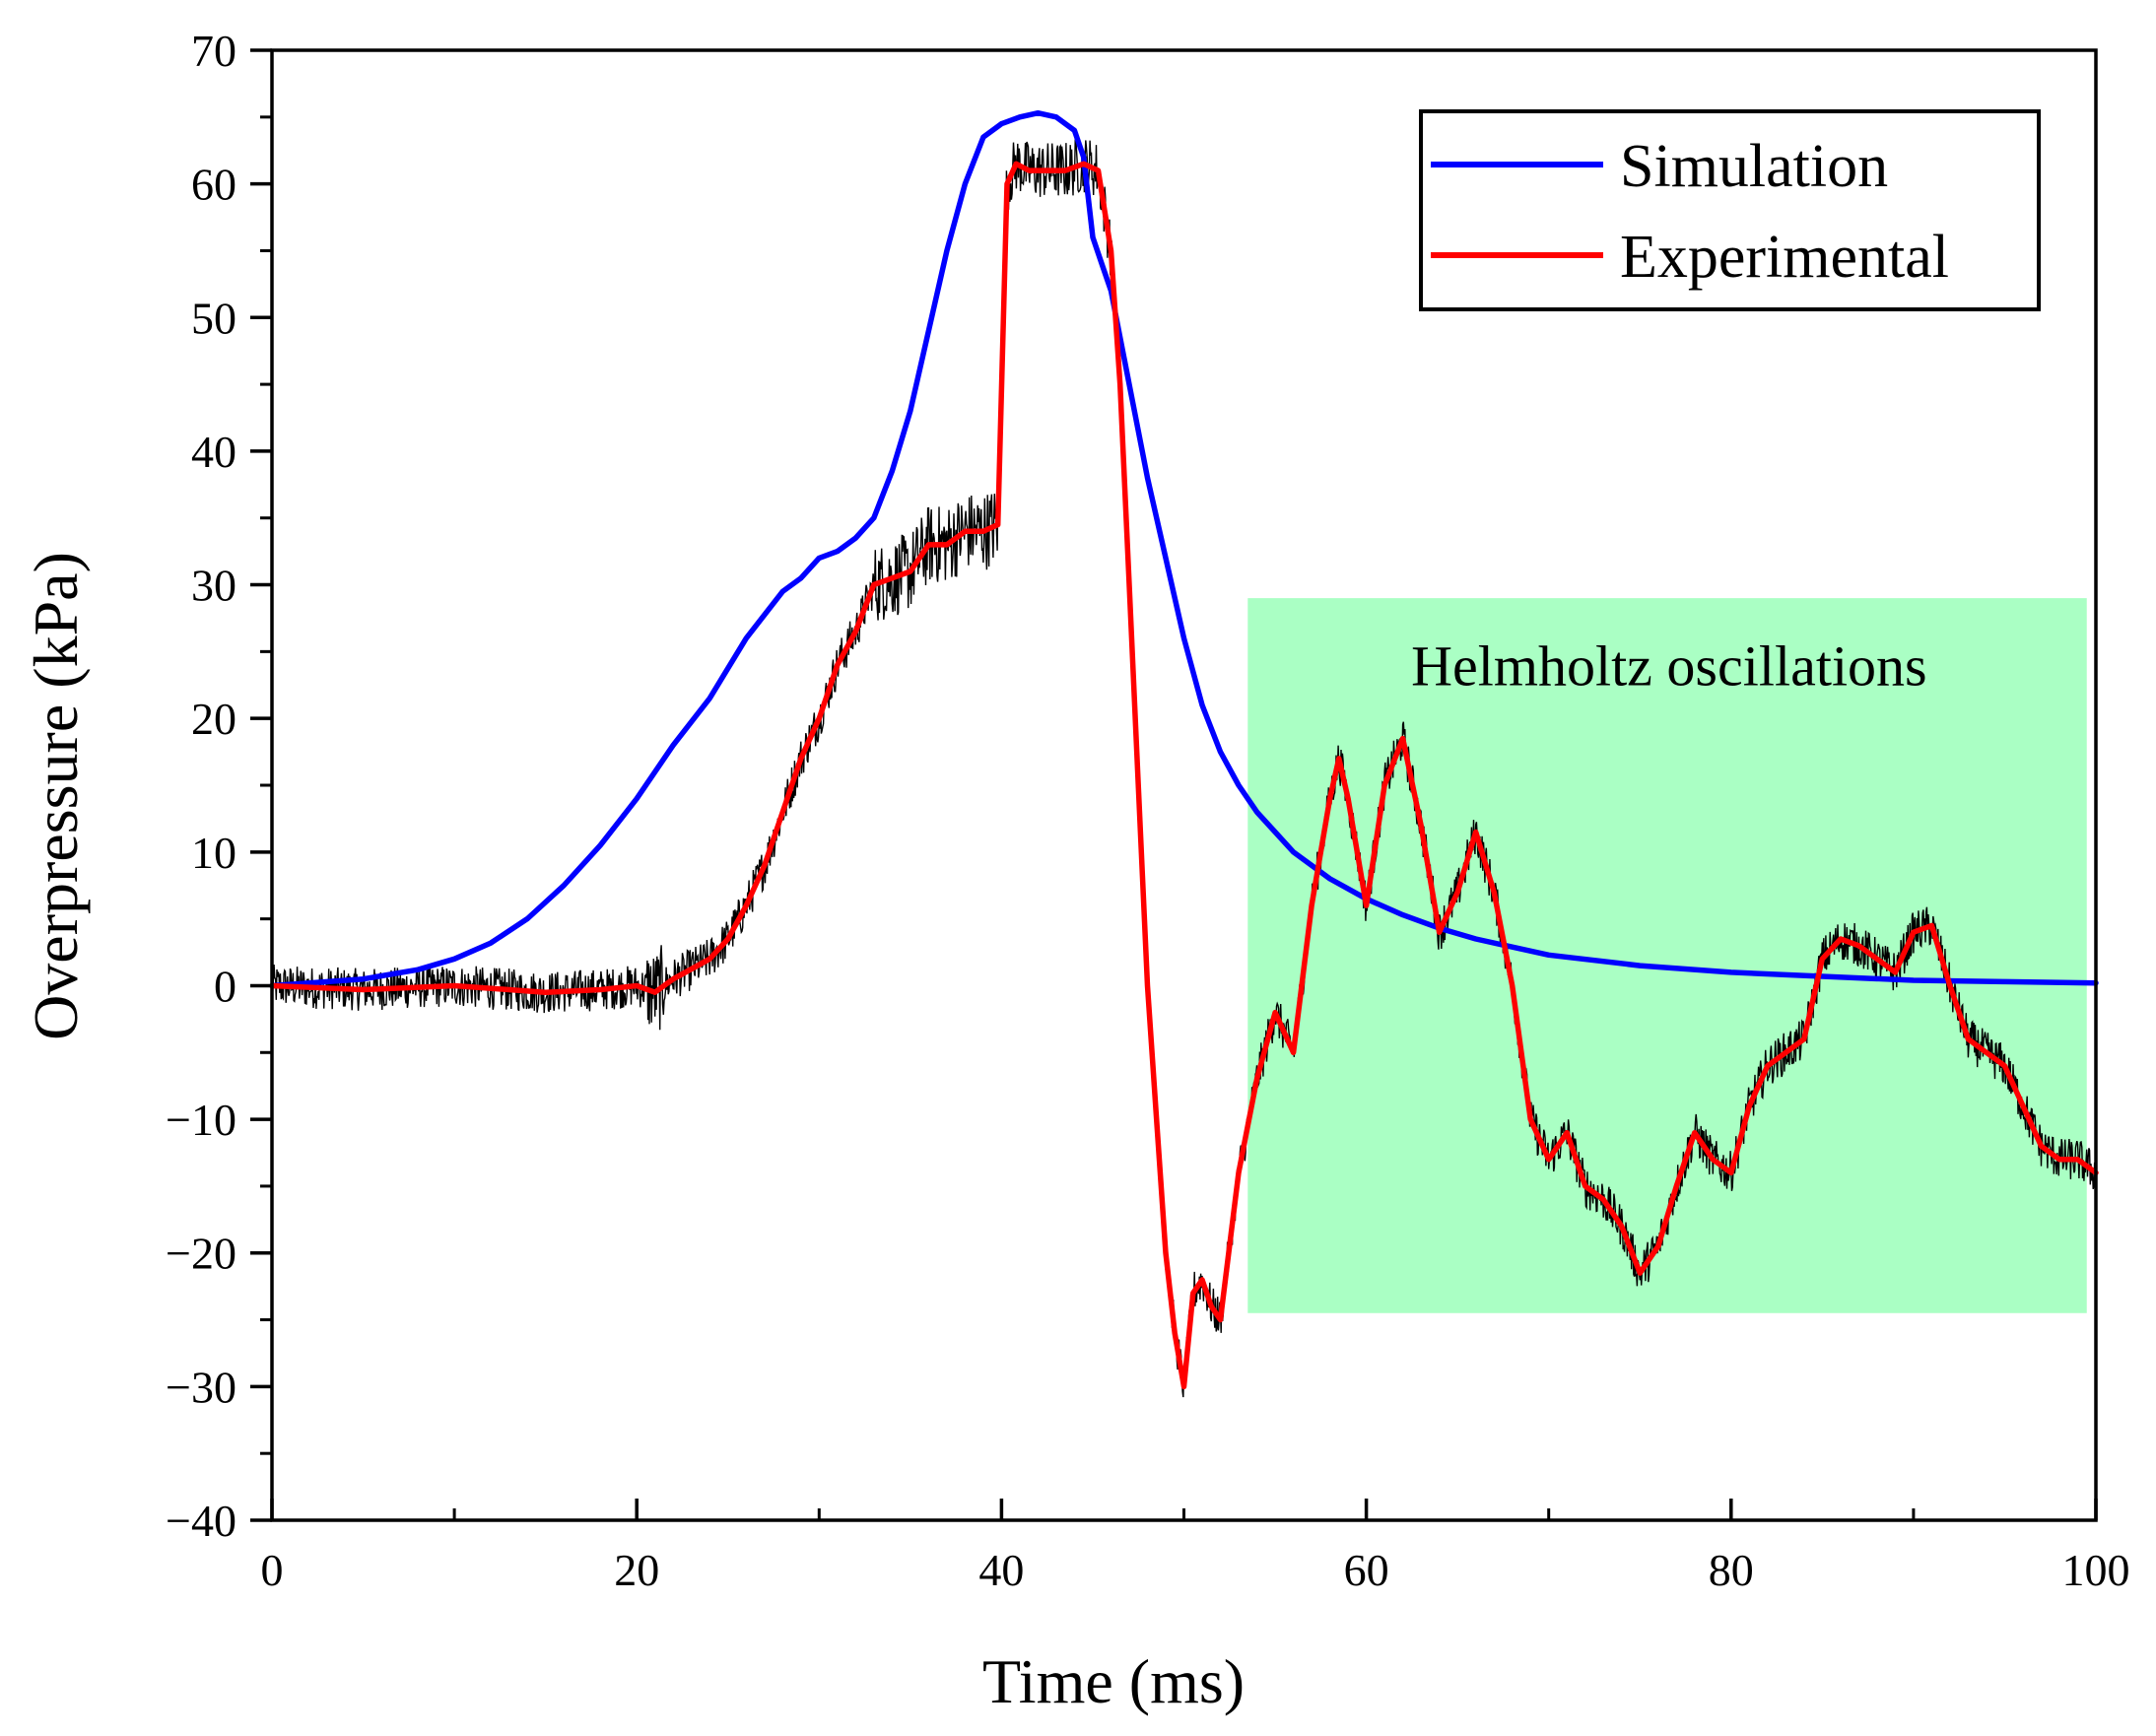 The height and width of the screenshot is (1736, 2156). What do you see at coordinates (214, 853) in the screenshot?
I see `y-tick-label: 10` at bounding box center [214, 853].